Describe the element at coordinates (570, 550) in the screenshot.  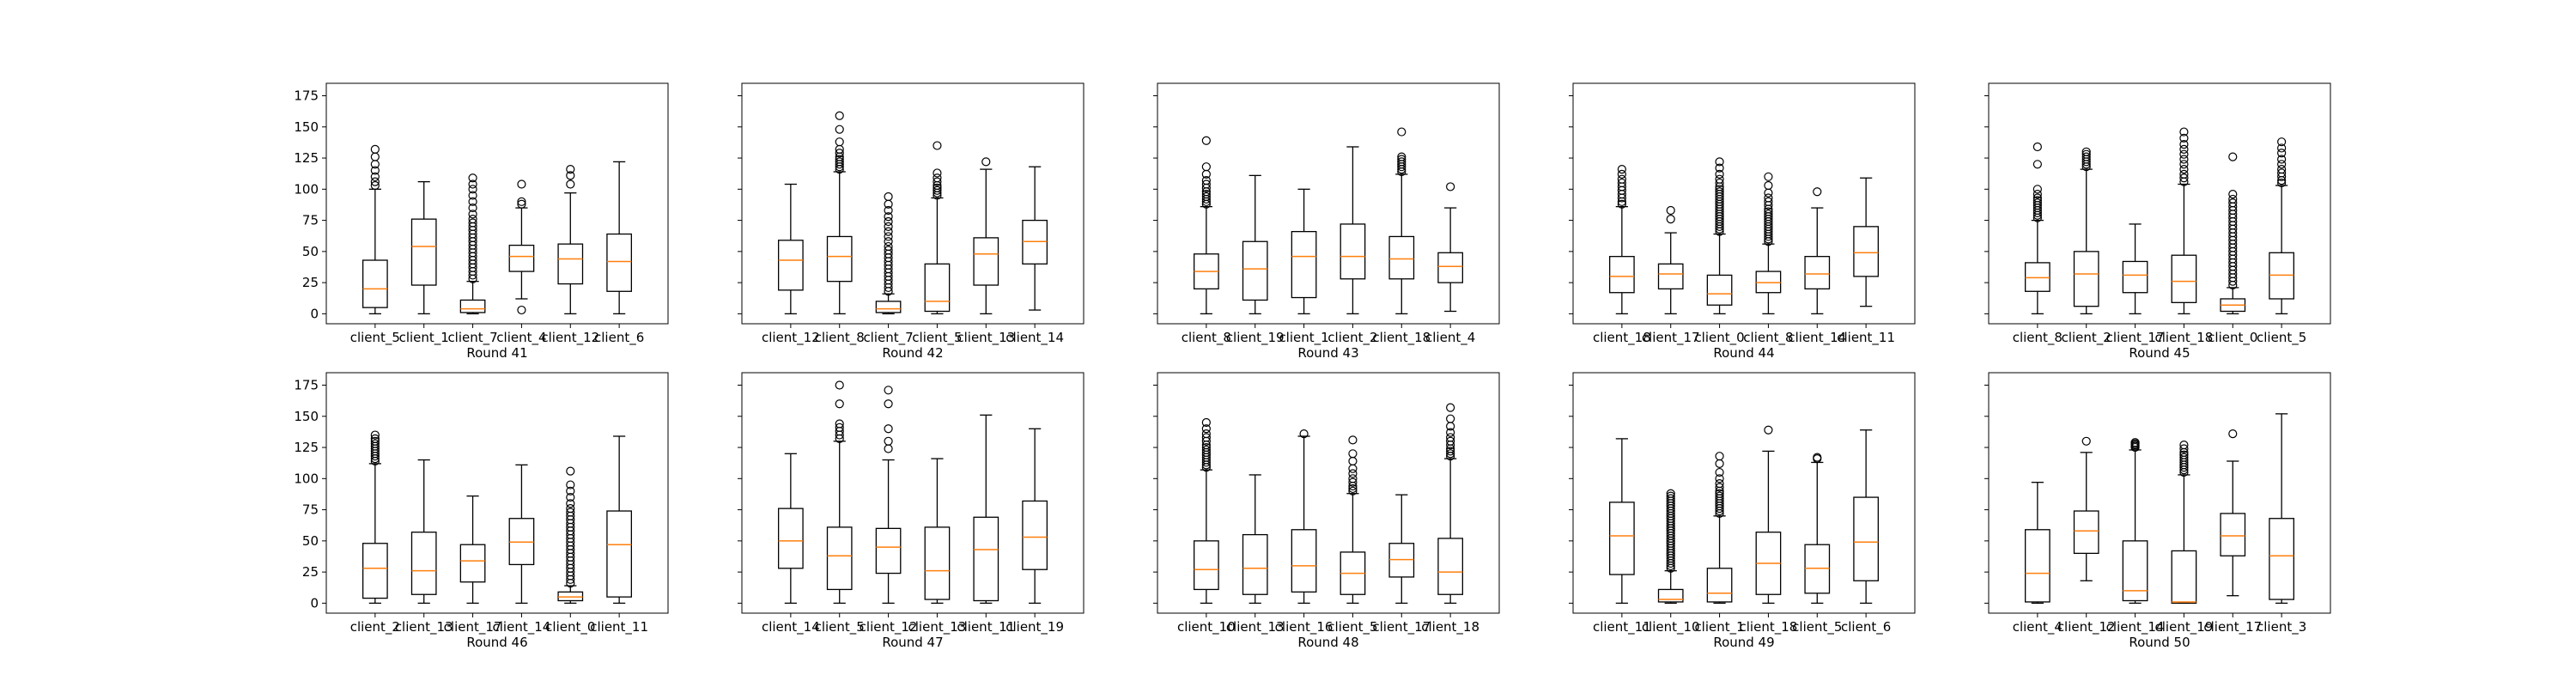
I see `box-client_0: client_0` at that location.